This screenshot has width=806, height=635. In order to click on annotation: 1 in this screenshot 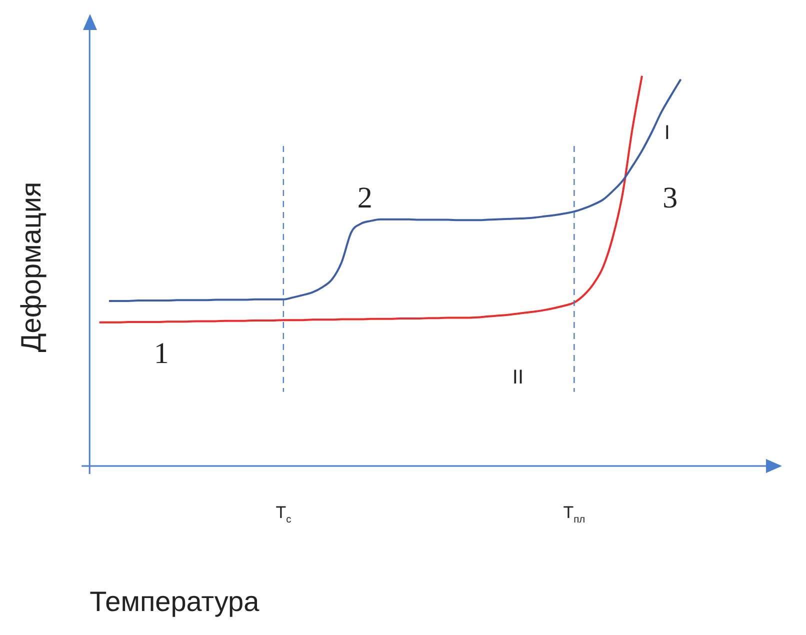, I will do `click(161, 353)`.